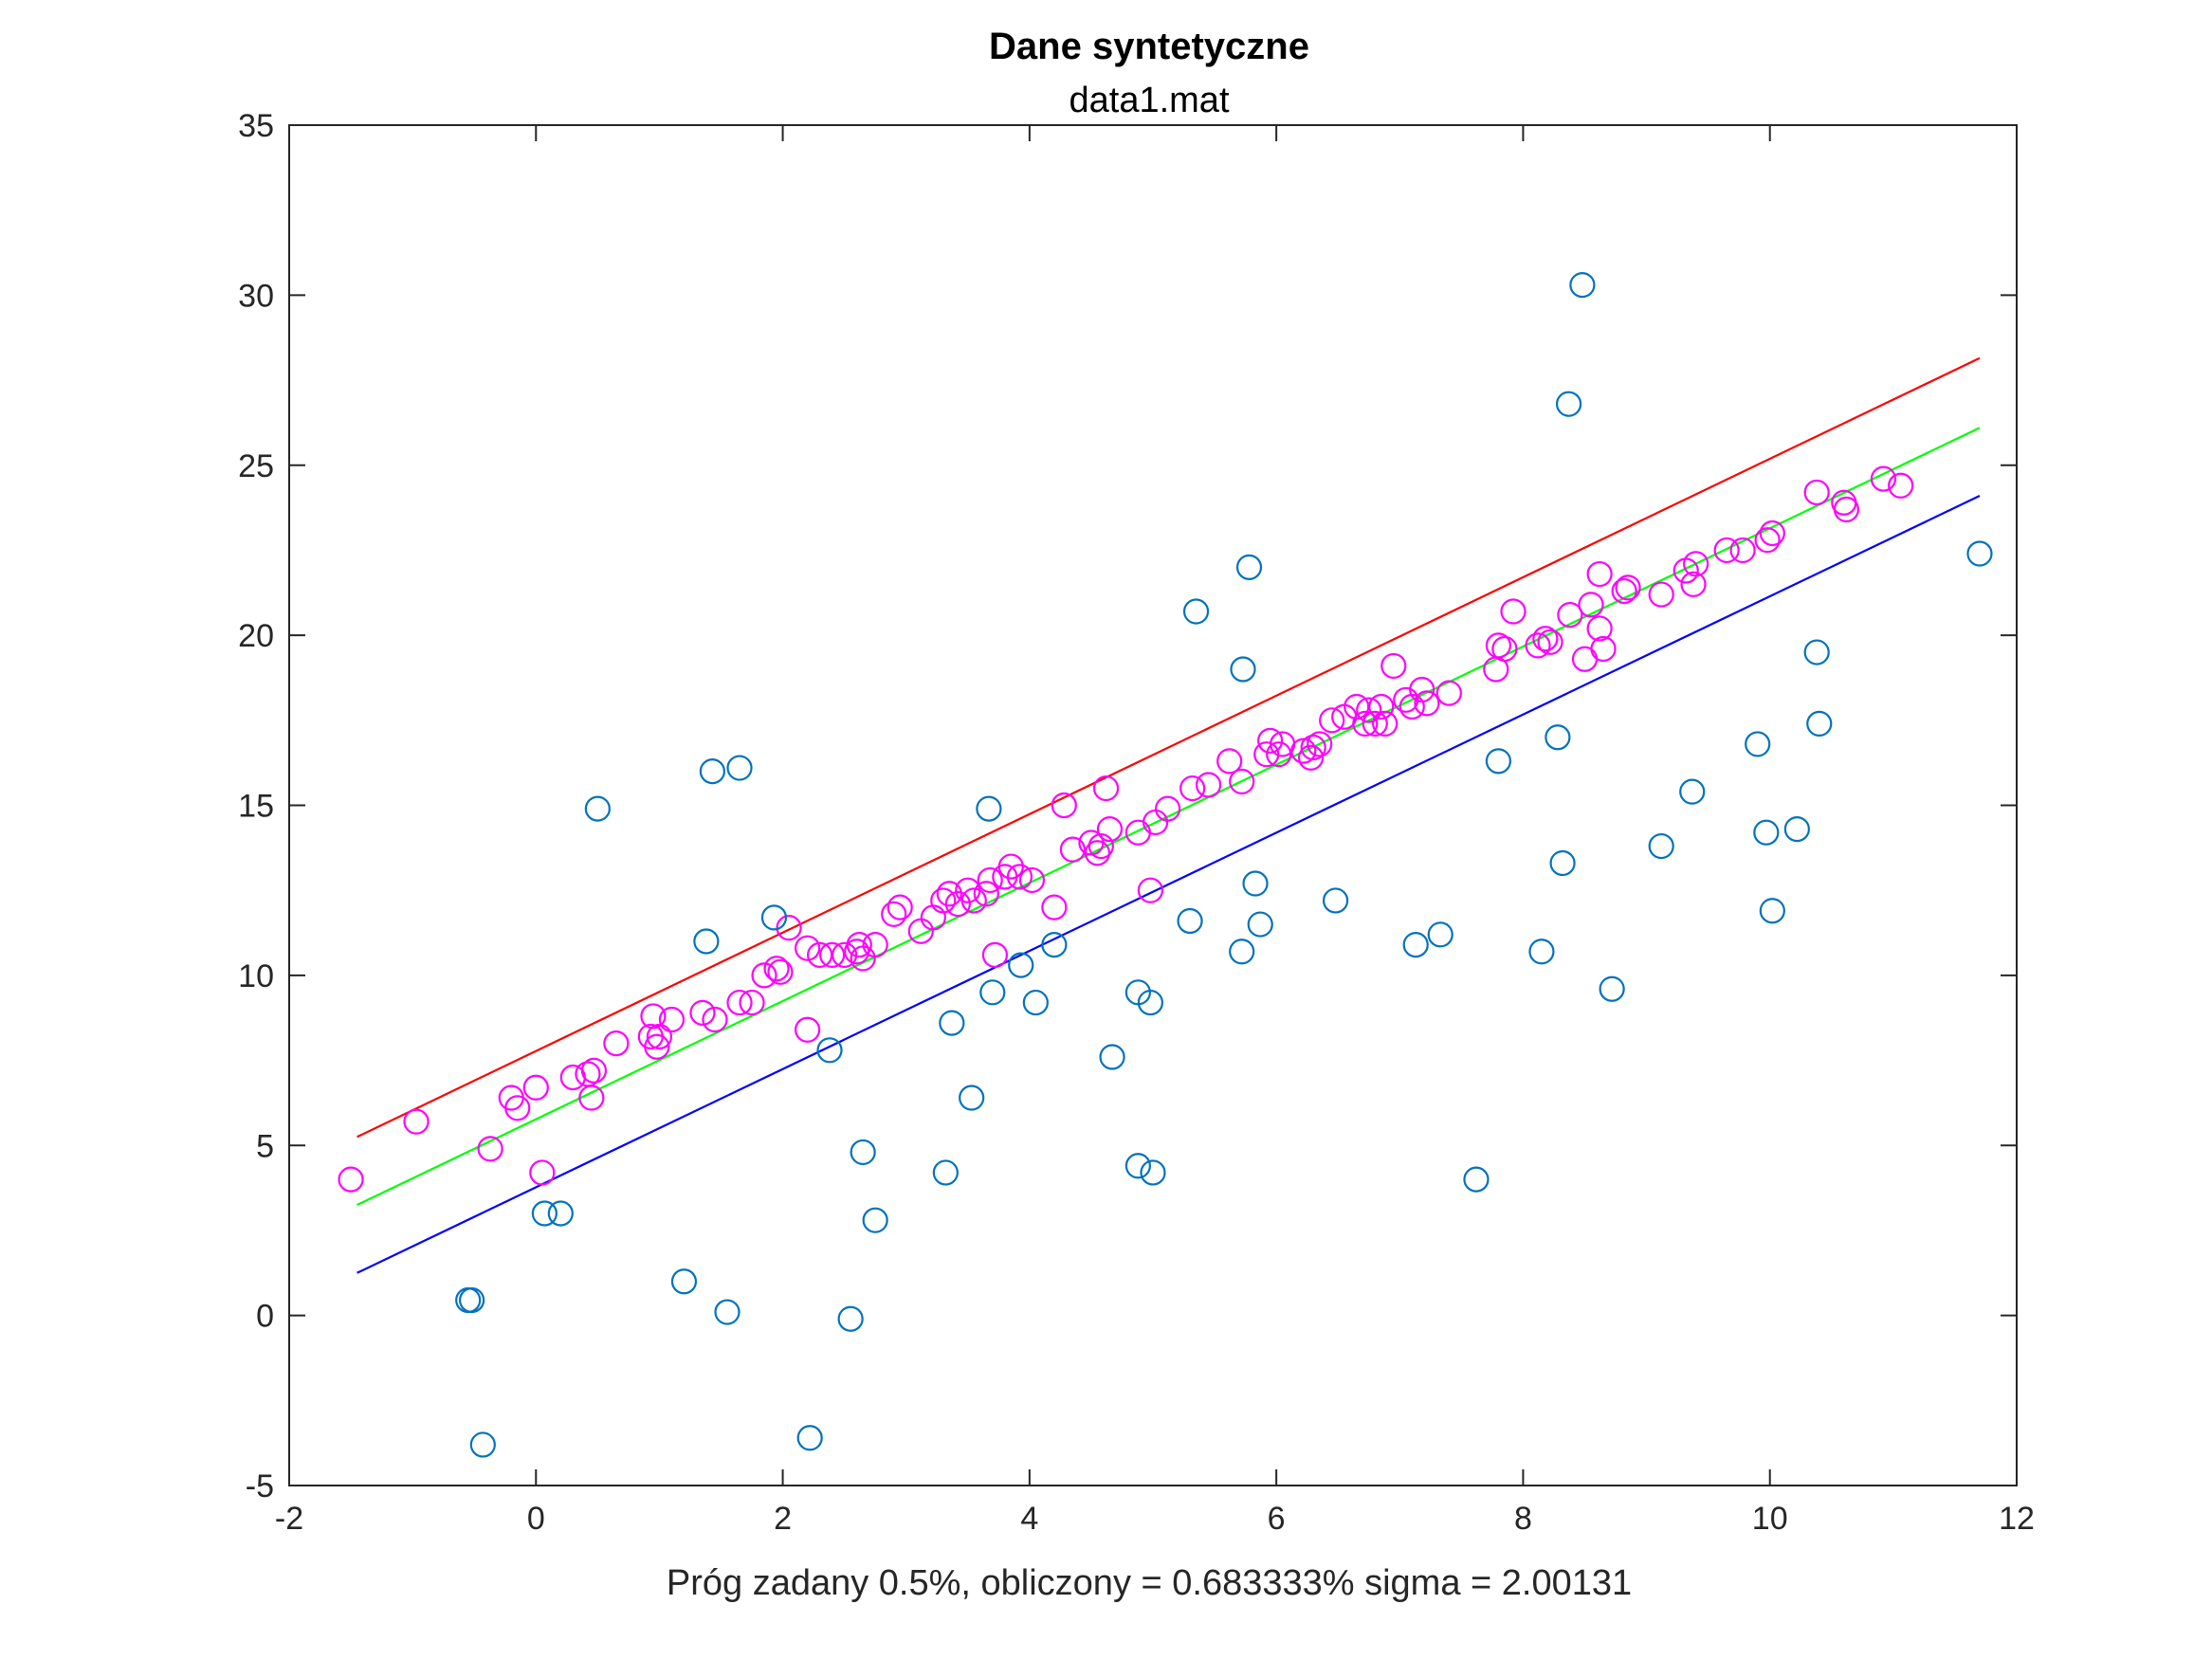 The height and width of the screenshot is (1659, 2212). I want to click on x-tick-label: 0, so click(536, 1519).